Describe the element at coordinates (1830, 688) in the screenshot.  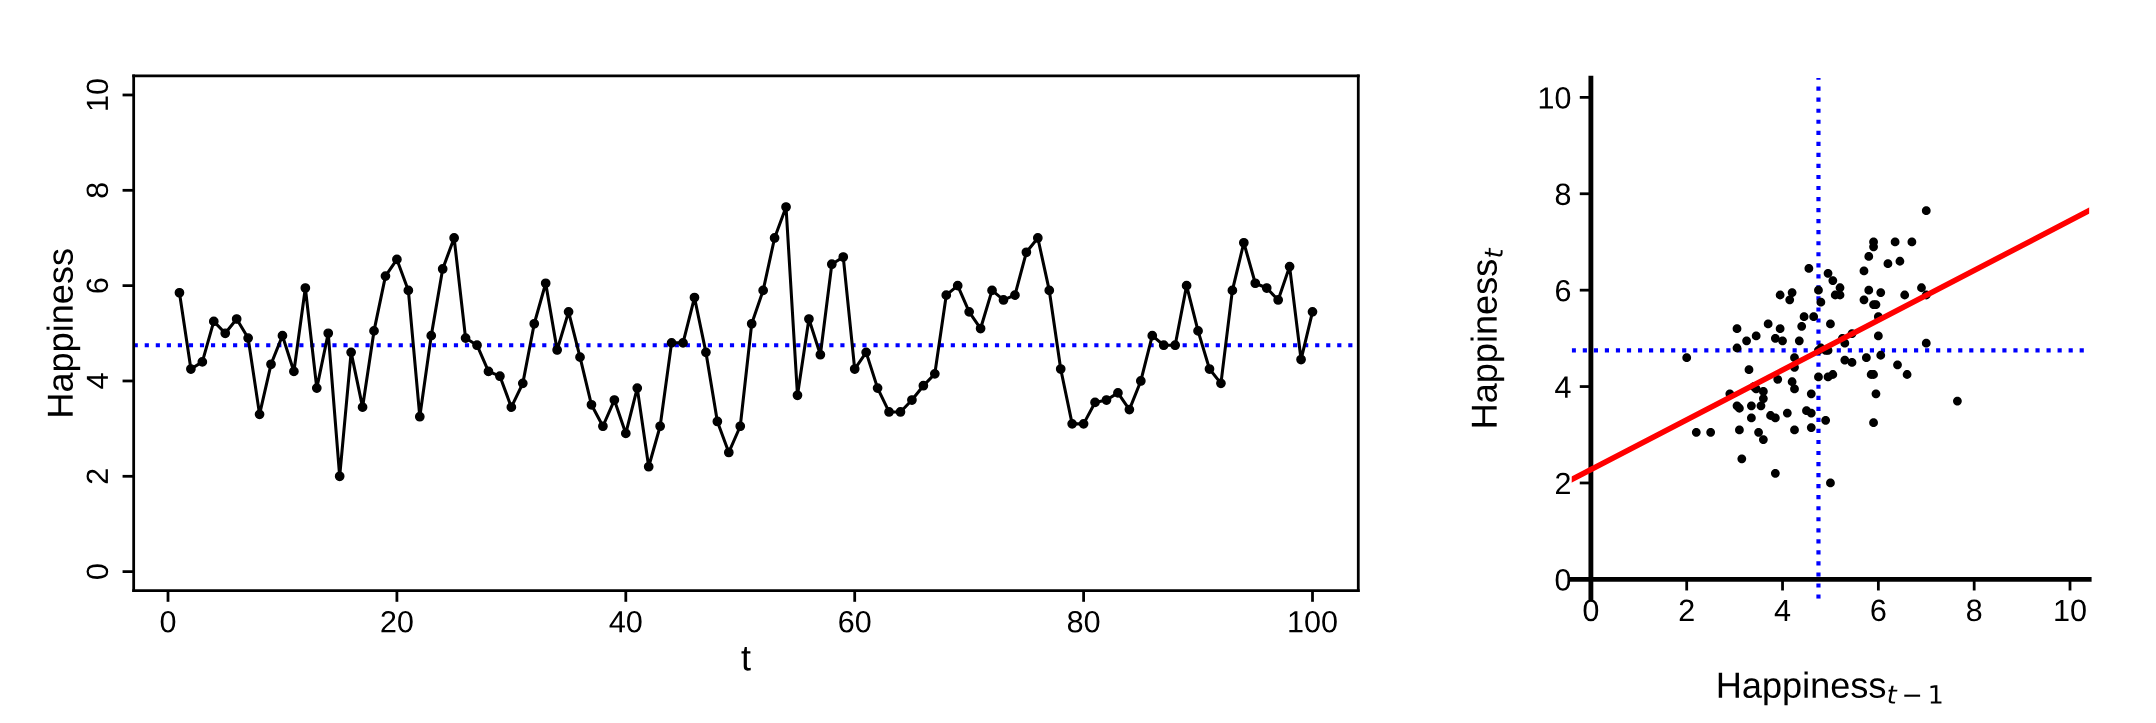
I see `x-axis-title: Happiness$_{t−1}$` at that location.